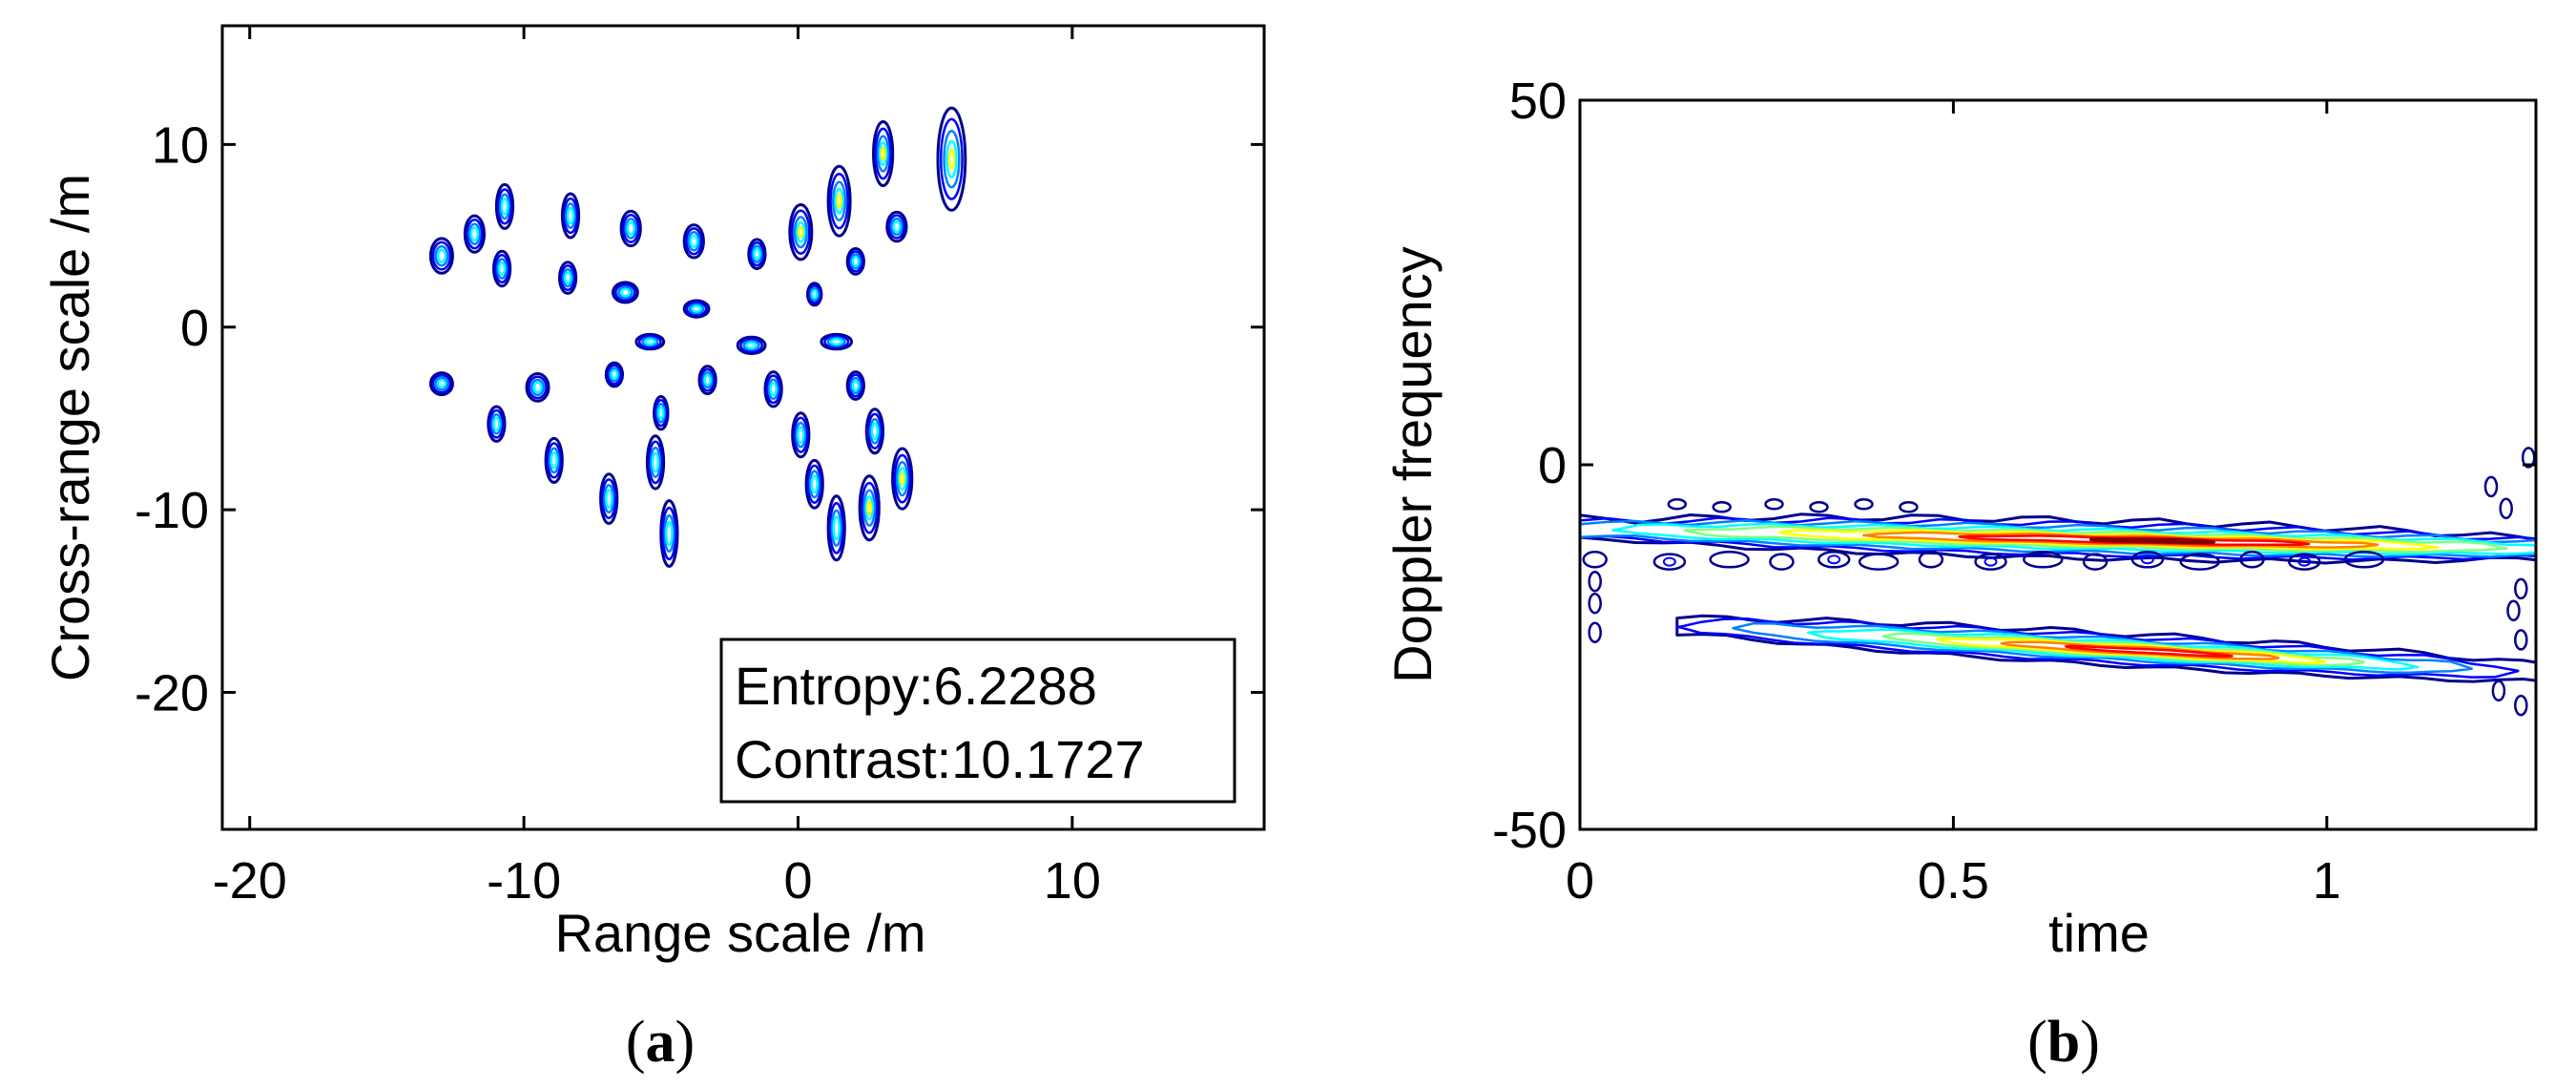 This screenshot has width=2576, height=1088. What do you see at coordinates (916, 686) in the screenshot?
I see `entropy-text: Entropy:6.2288` at bounding box center [916, 686].